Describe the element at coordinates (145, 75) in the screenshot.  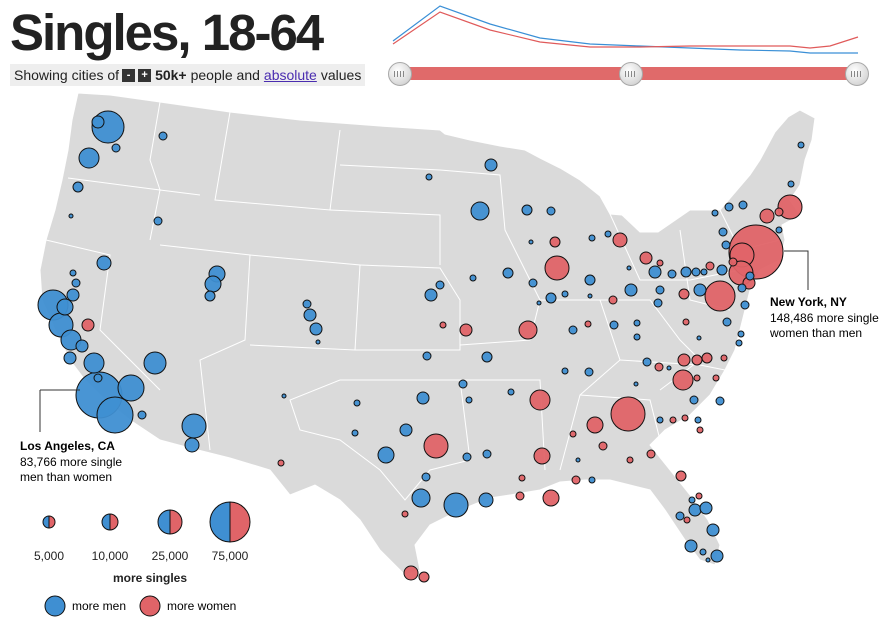
I see `increase-button: +` at that location.